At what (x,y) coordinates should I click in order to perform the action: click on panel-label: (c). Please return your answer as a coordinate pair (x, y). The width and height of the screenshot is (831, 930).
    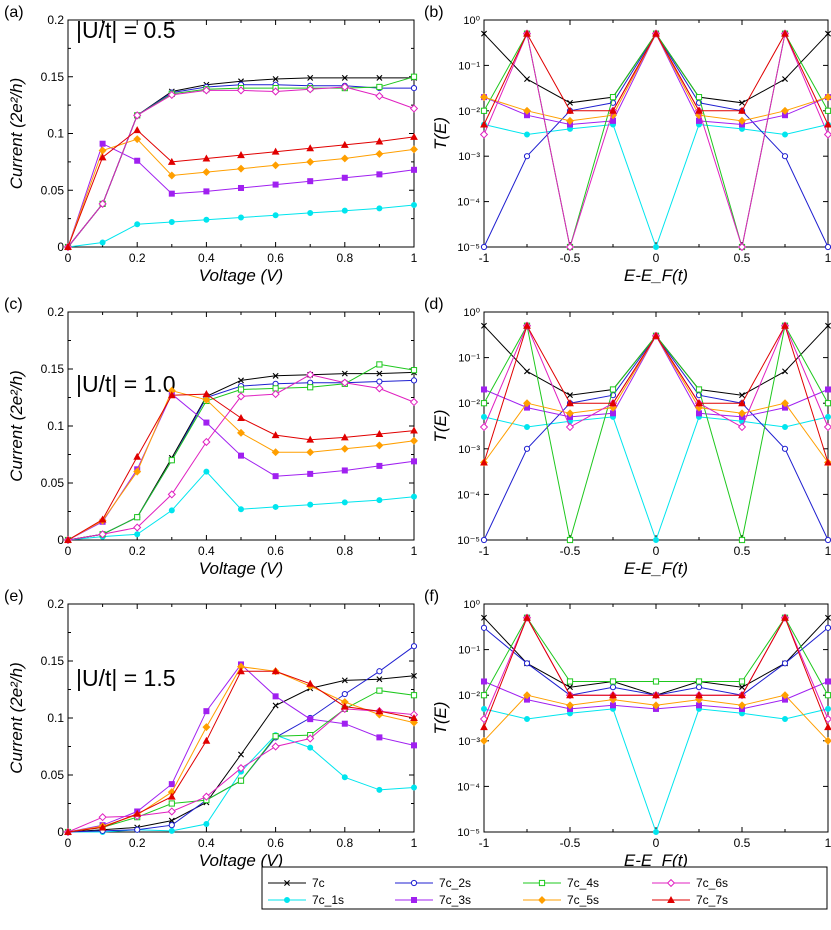
    Looking at the image, I should click on (13, 304).